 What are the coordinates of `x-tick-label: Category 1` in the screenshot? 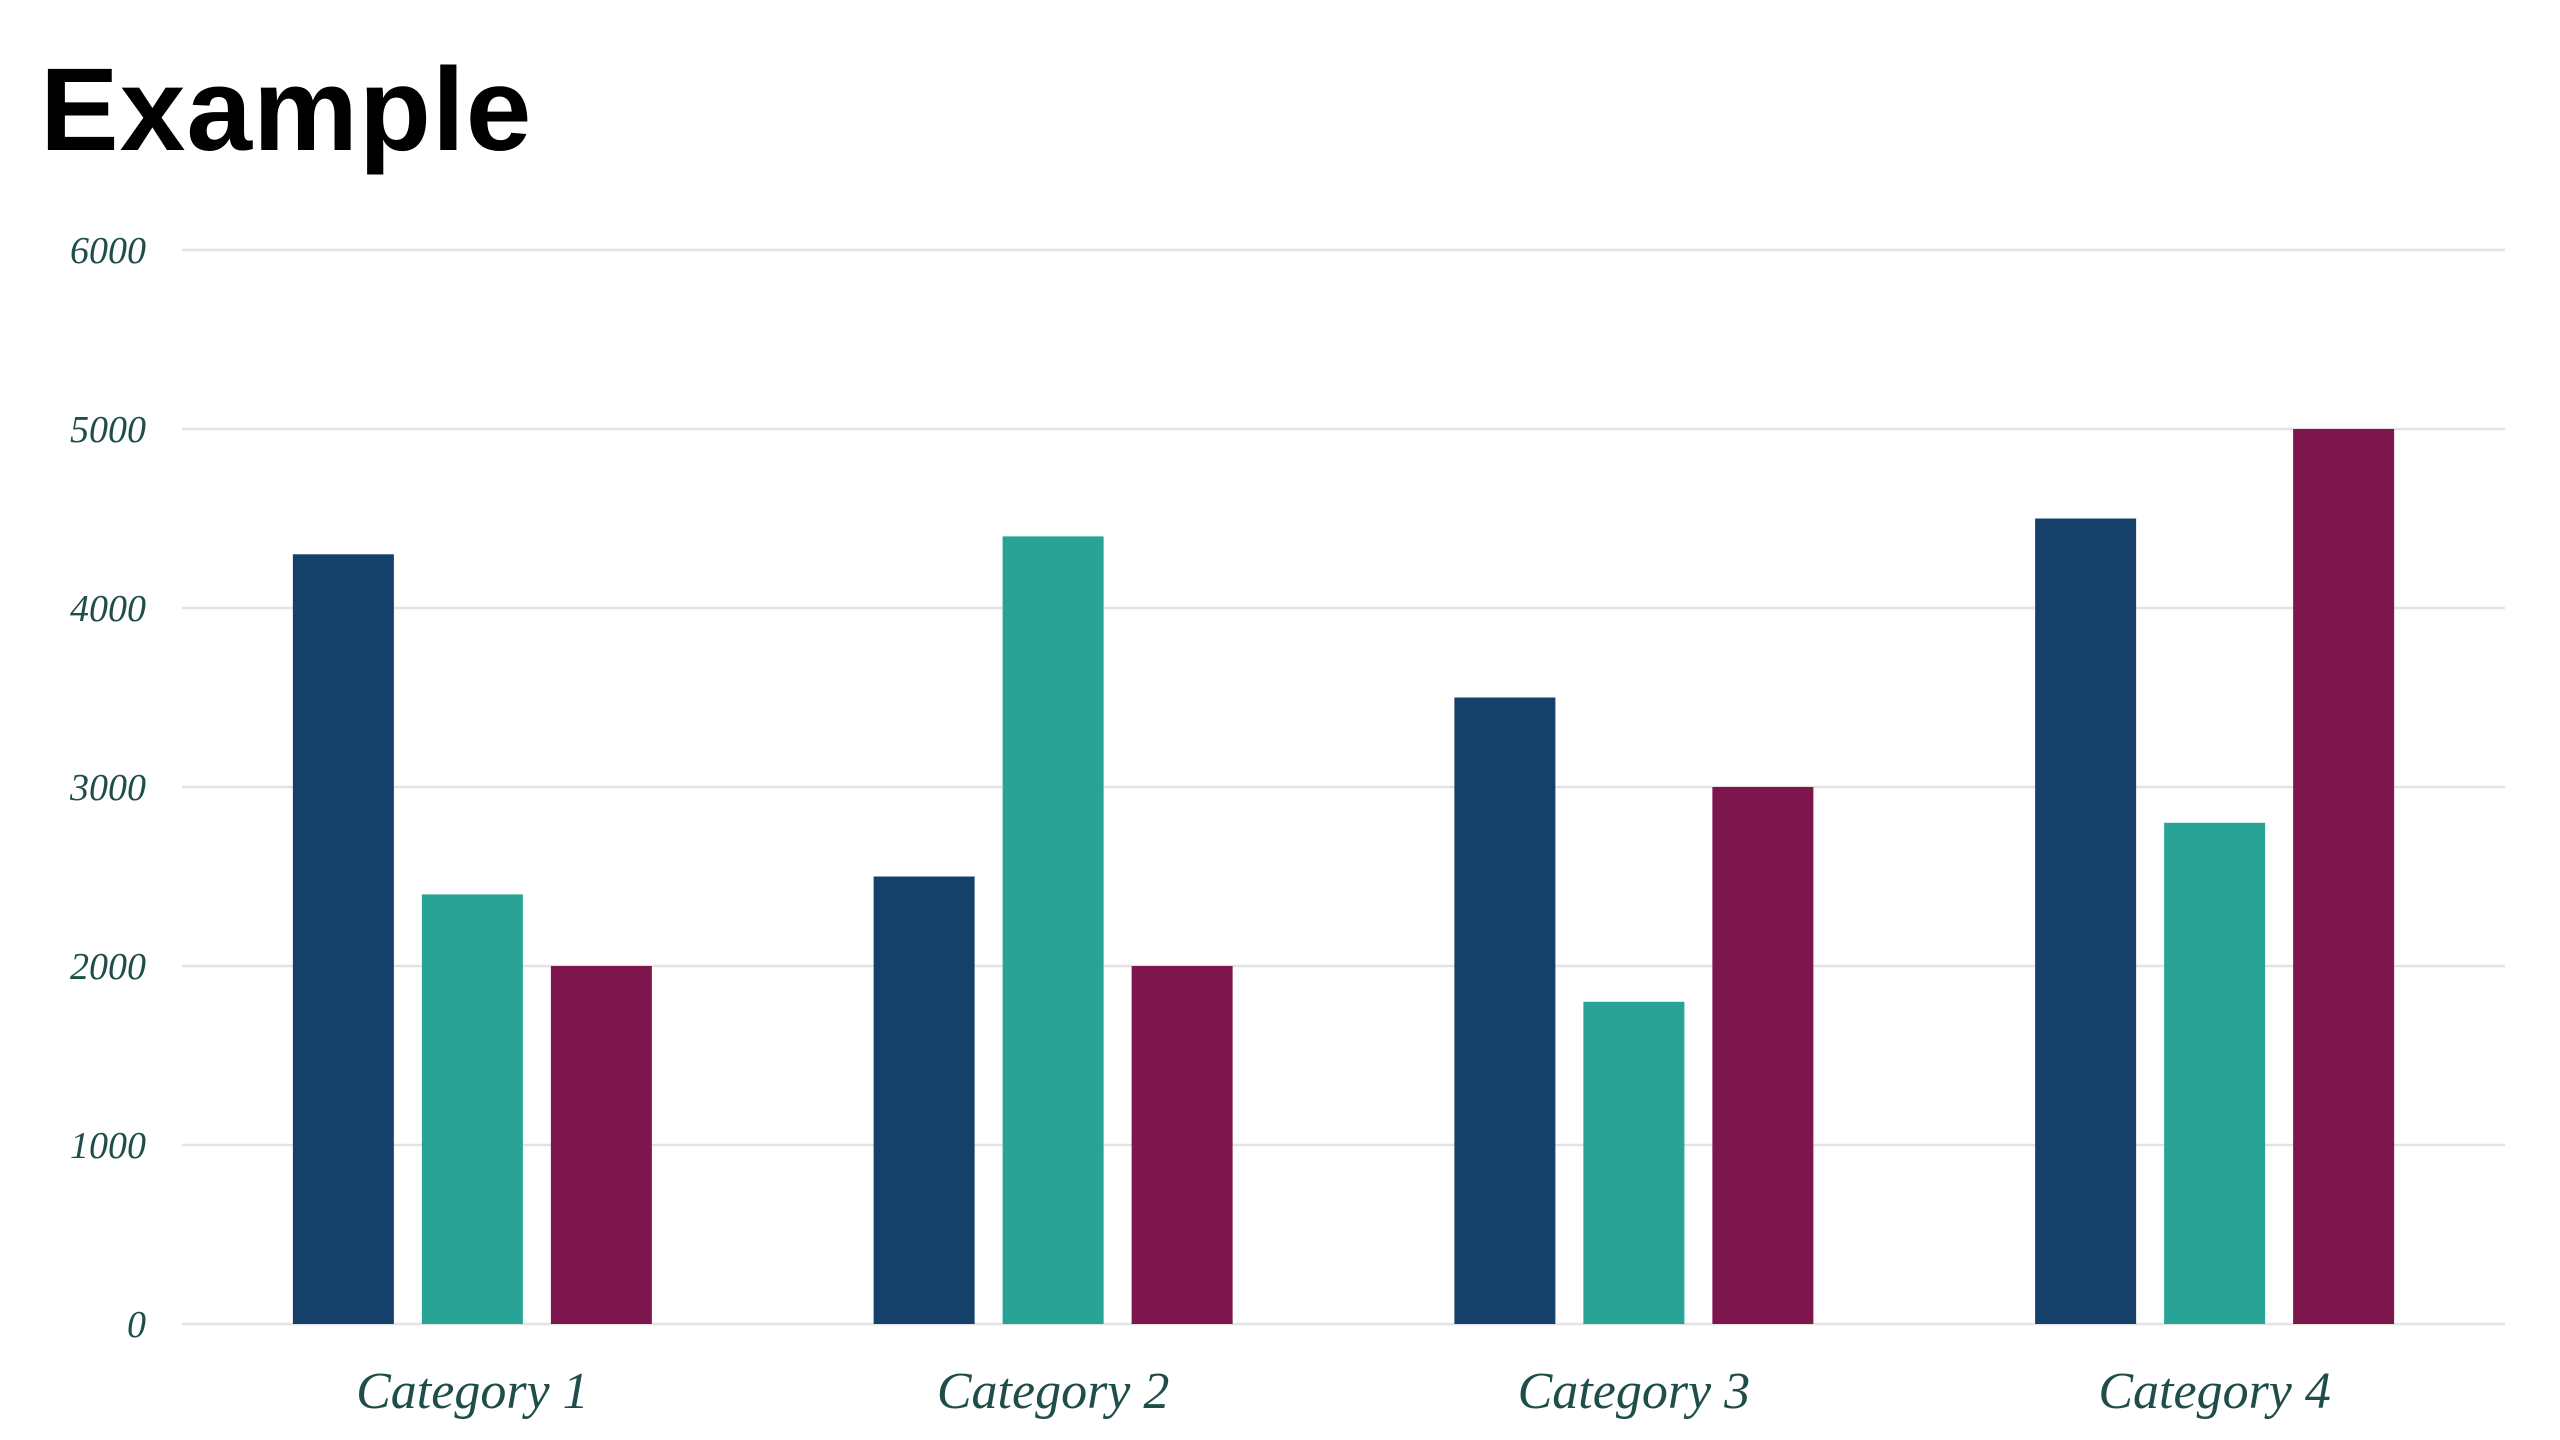 It's located at (472, 1391).